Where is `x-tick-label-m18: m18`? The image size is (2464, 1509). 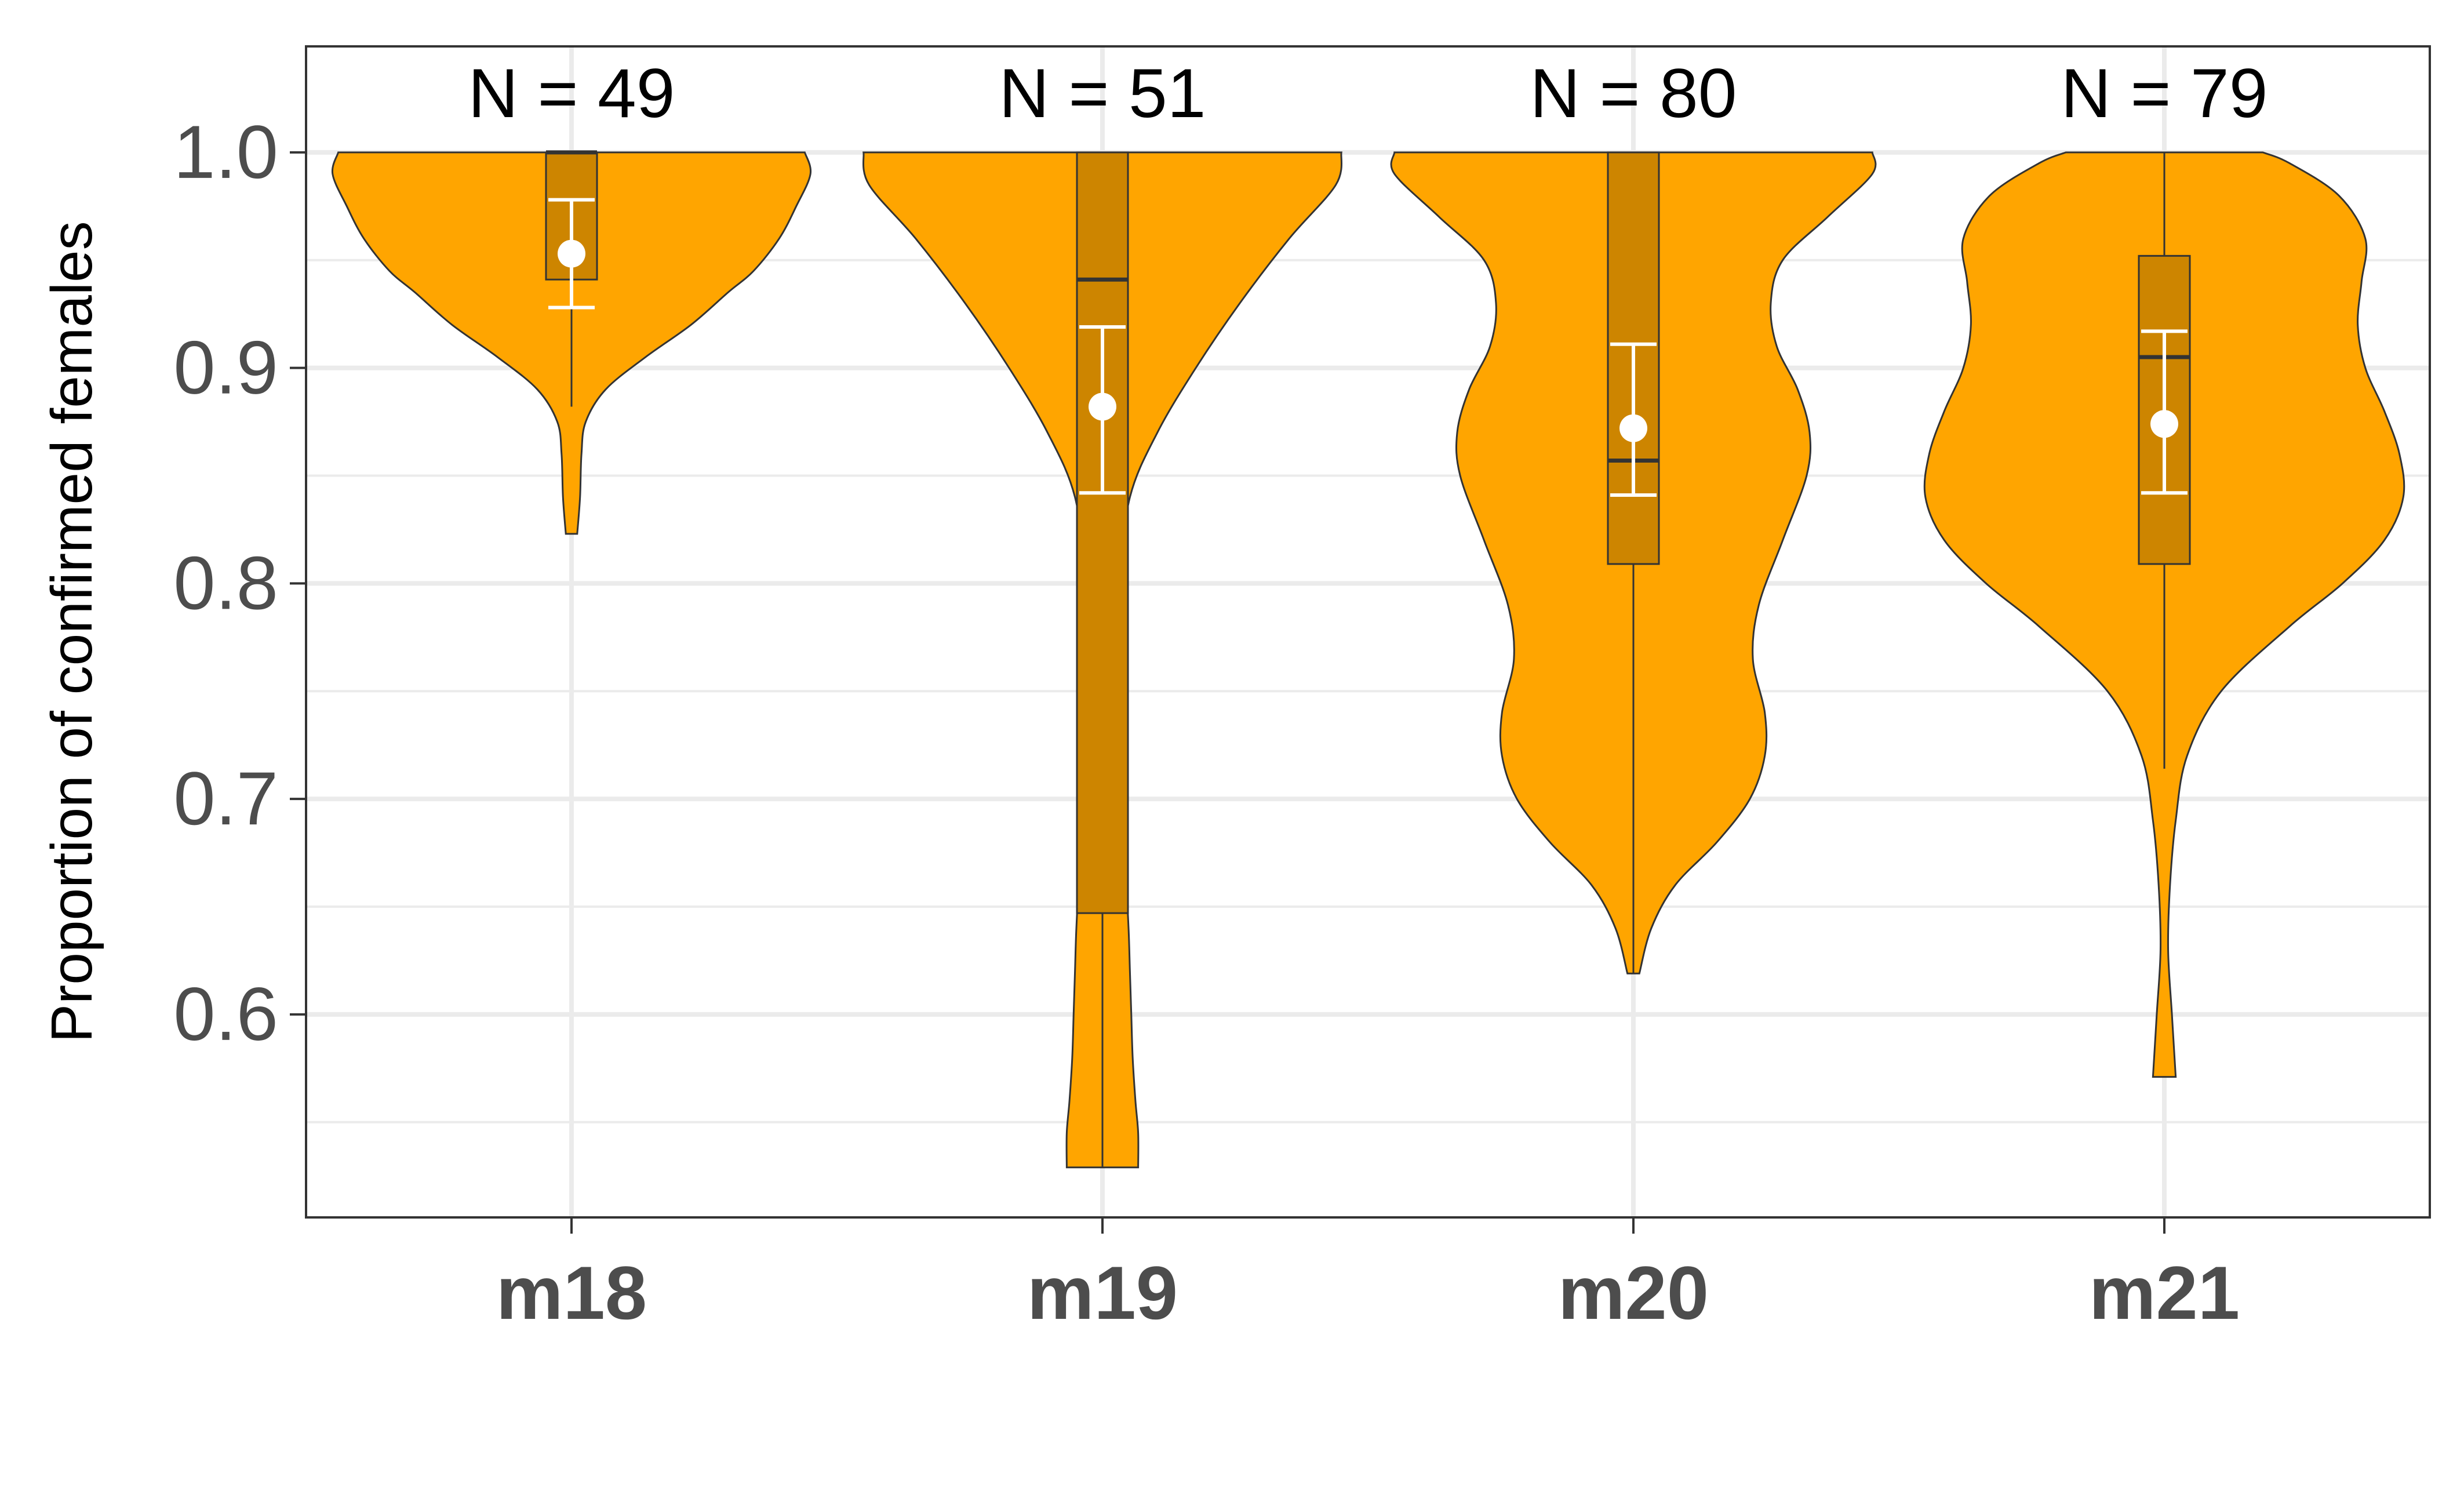
x-tick-label-m18: m18 is located at coordinates (571, 1292).